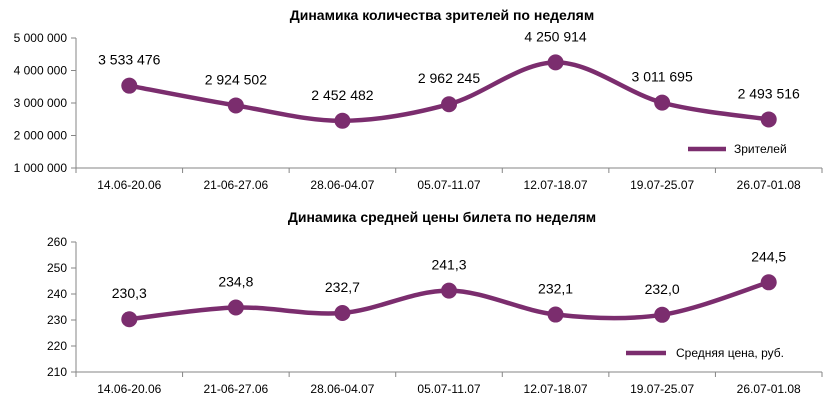 This screenshot has height=406, width=829. Describe the element at coordinates (555, 36) in the screenshot. I see `viewers-data-label: 4 250 914` at that location.